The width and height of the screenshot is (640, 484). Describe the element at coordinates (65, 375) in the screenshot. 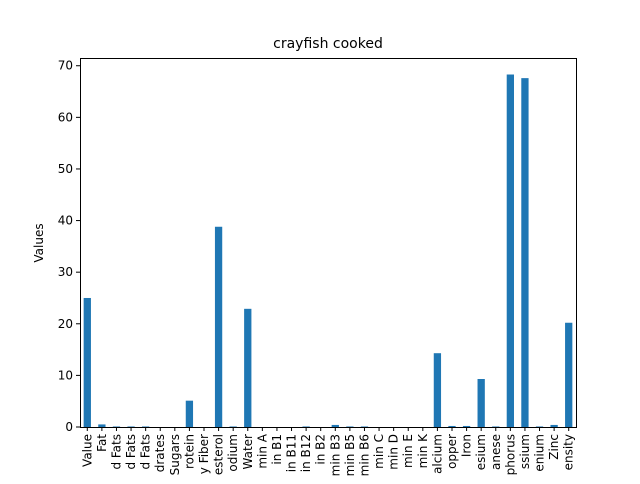

I see `y-tick-label: 10` at that location.